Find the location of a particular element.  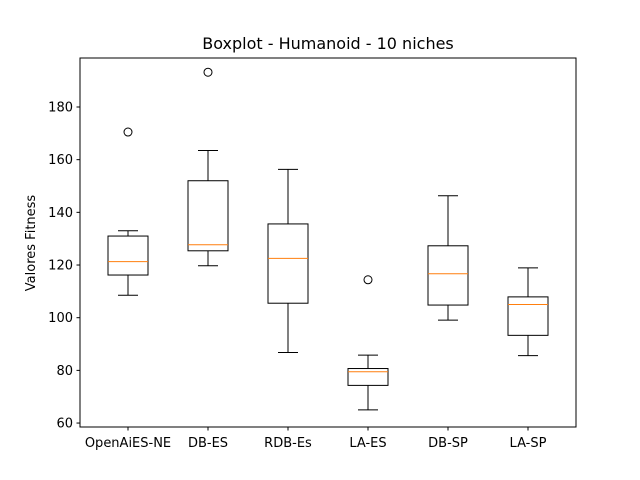

y-tick-label: 120 is located at coordinates (60, 266).